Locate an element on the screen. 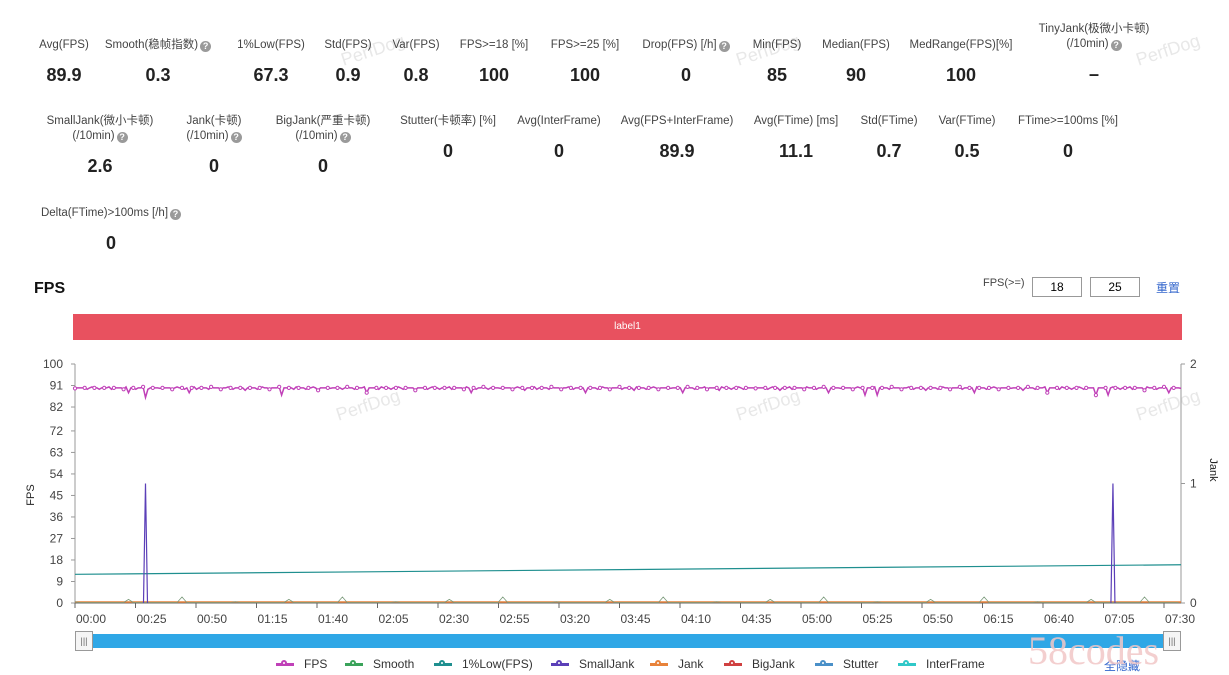 The height and width of the screenshot is (675, 1229). legend-label: Smooth is located at coordinates (394, 664).